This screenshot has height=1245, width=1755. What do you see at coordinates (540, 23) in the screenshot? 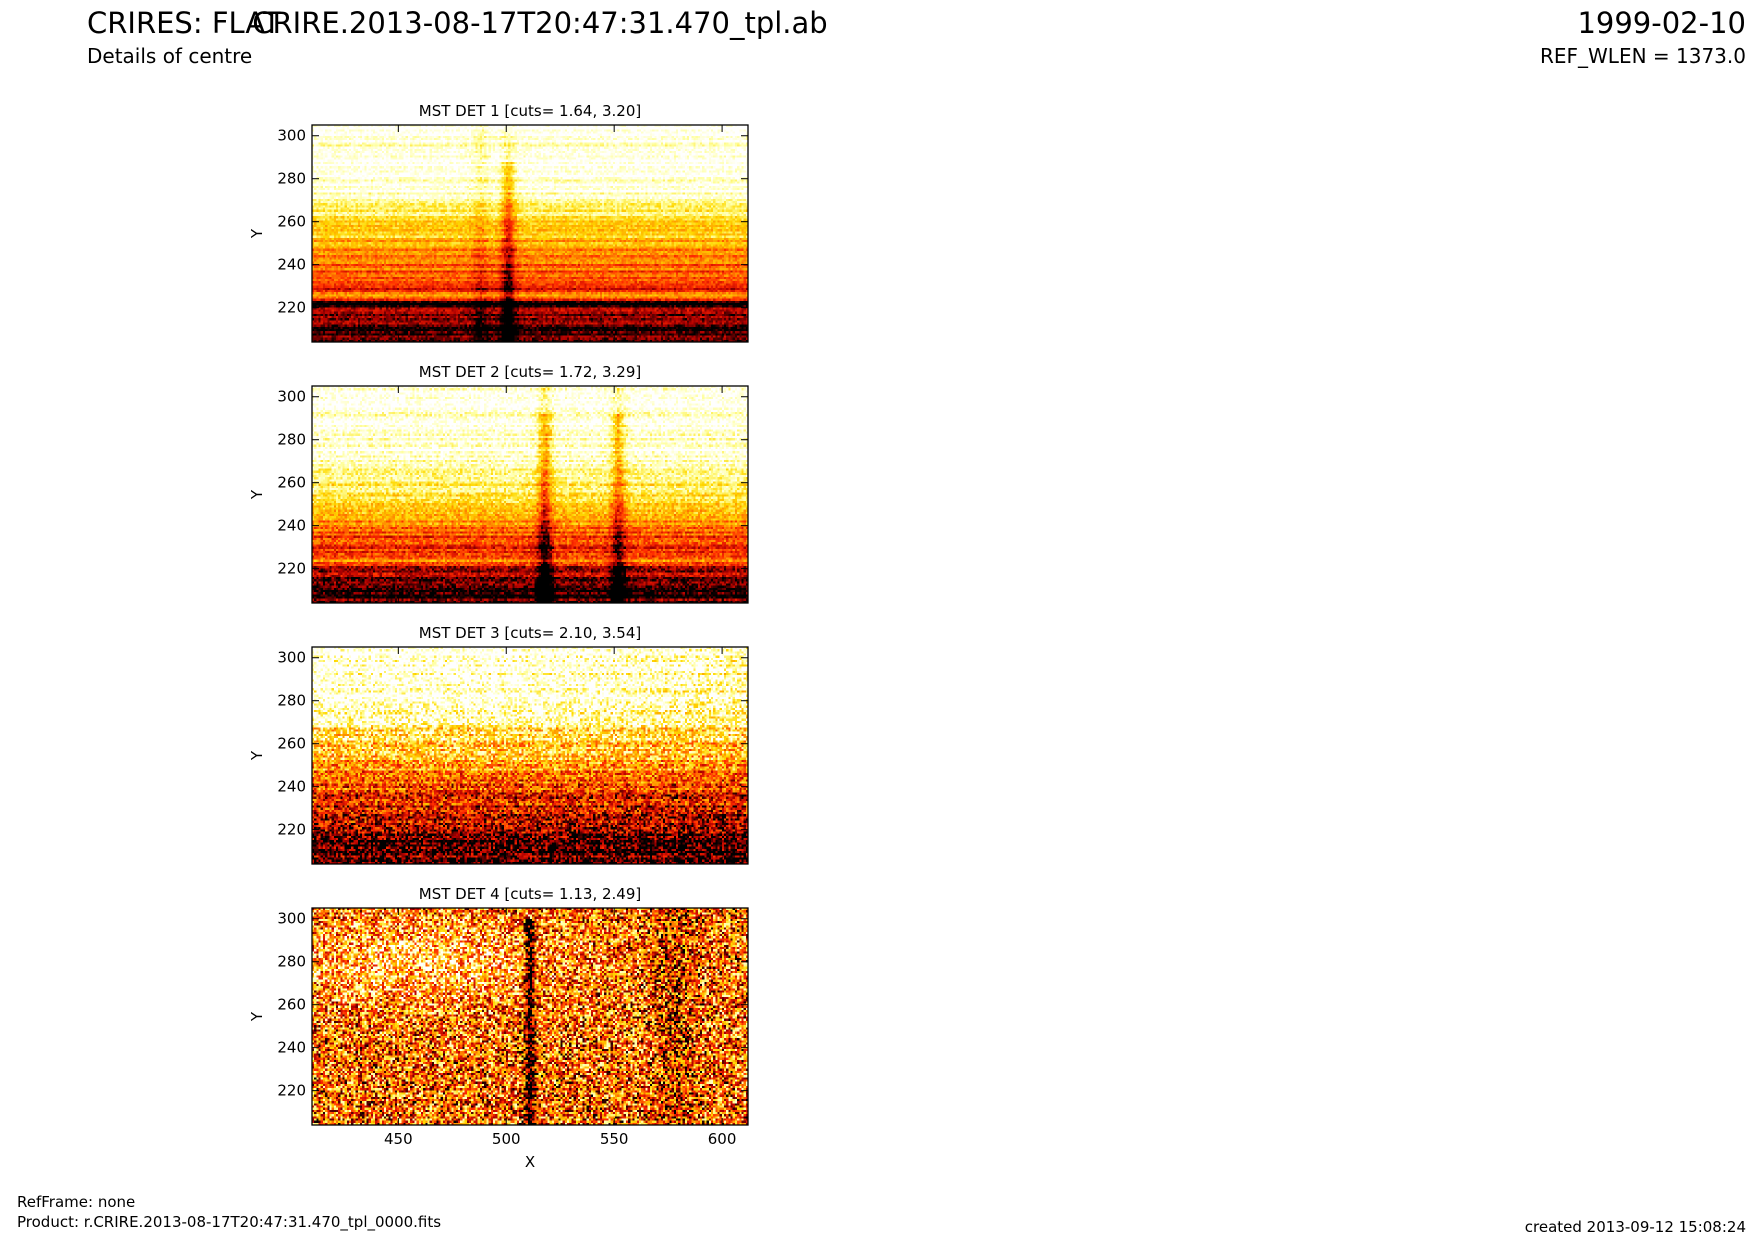
I see `file-title: CRIRE.2013-08-17T20:47:31.470_tpl.ab` at bounding box center [540, 23].